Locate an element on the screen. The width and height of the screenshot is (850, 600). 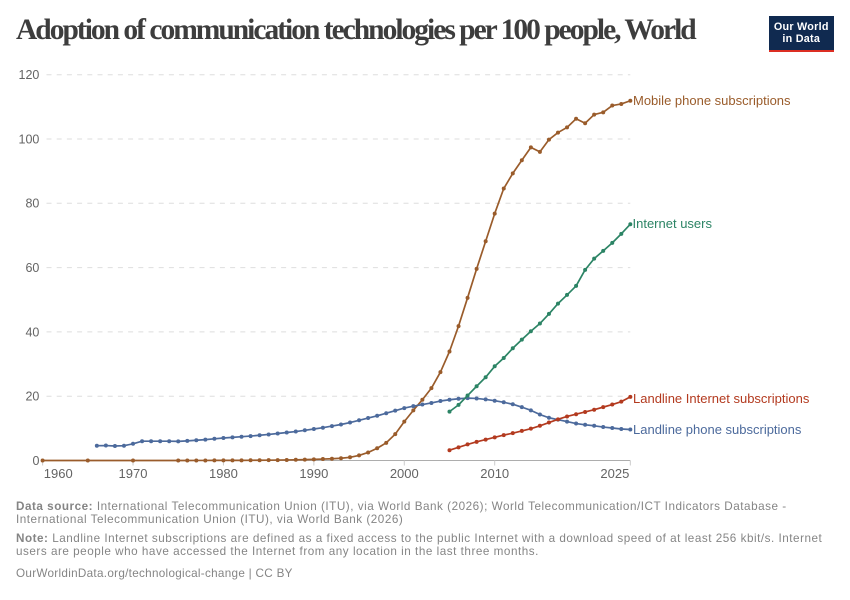
svg-text:Landline Internet subscription: Landline Internet subscriptions is located at coordinates (721, 398).